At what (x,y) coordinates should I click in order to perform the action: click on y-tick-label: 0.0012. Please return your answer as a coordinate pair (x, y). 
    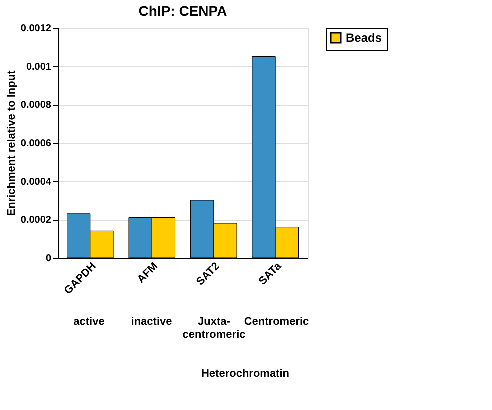
    Looking at the image, I should click on (36, 29).